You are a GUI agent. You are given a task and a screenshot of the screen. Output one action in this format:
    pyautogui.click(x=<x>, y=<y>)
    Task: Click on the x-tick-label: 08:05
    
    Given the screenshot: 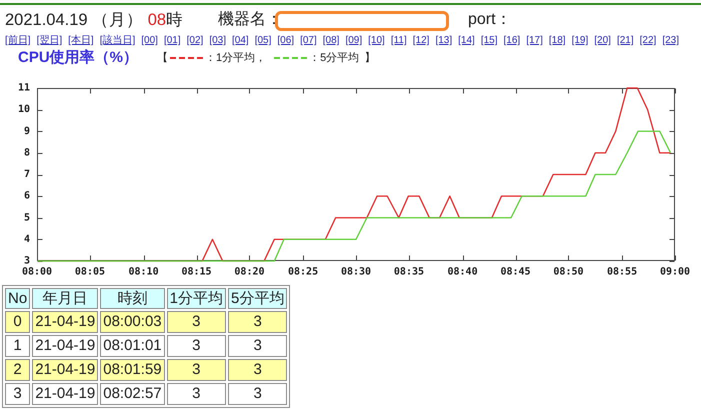 What is the action you would take?
    pyautogui.click(x=90, y=272)
    